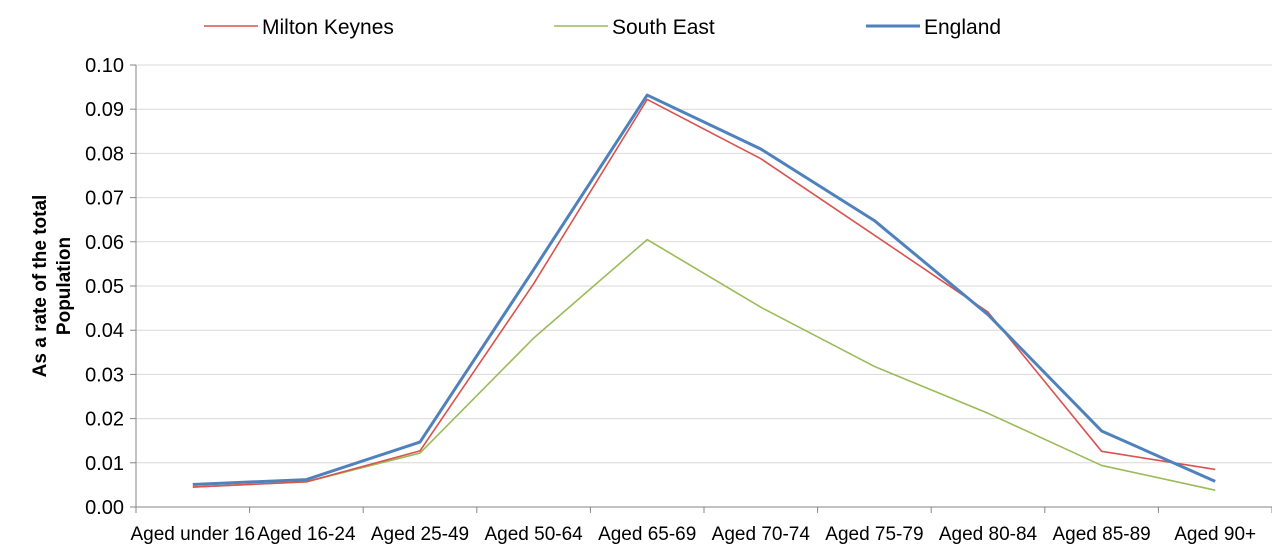 This screenshot has width=1272, height=550. Describe the element at coordinates (1101, 534) in the screenshot. I see `x-tick-label: Aged 85-89` at that location.